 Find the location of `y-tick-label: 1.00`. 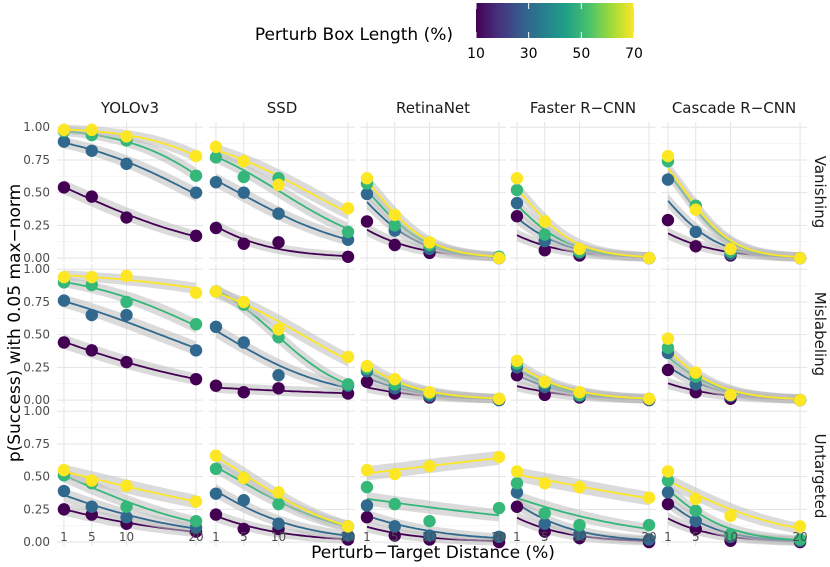

y-tick-label: 1.00 is located at coordinates (36, 269).